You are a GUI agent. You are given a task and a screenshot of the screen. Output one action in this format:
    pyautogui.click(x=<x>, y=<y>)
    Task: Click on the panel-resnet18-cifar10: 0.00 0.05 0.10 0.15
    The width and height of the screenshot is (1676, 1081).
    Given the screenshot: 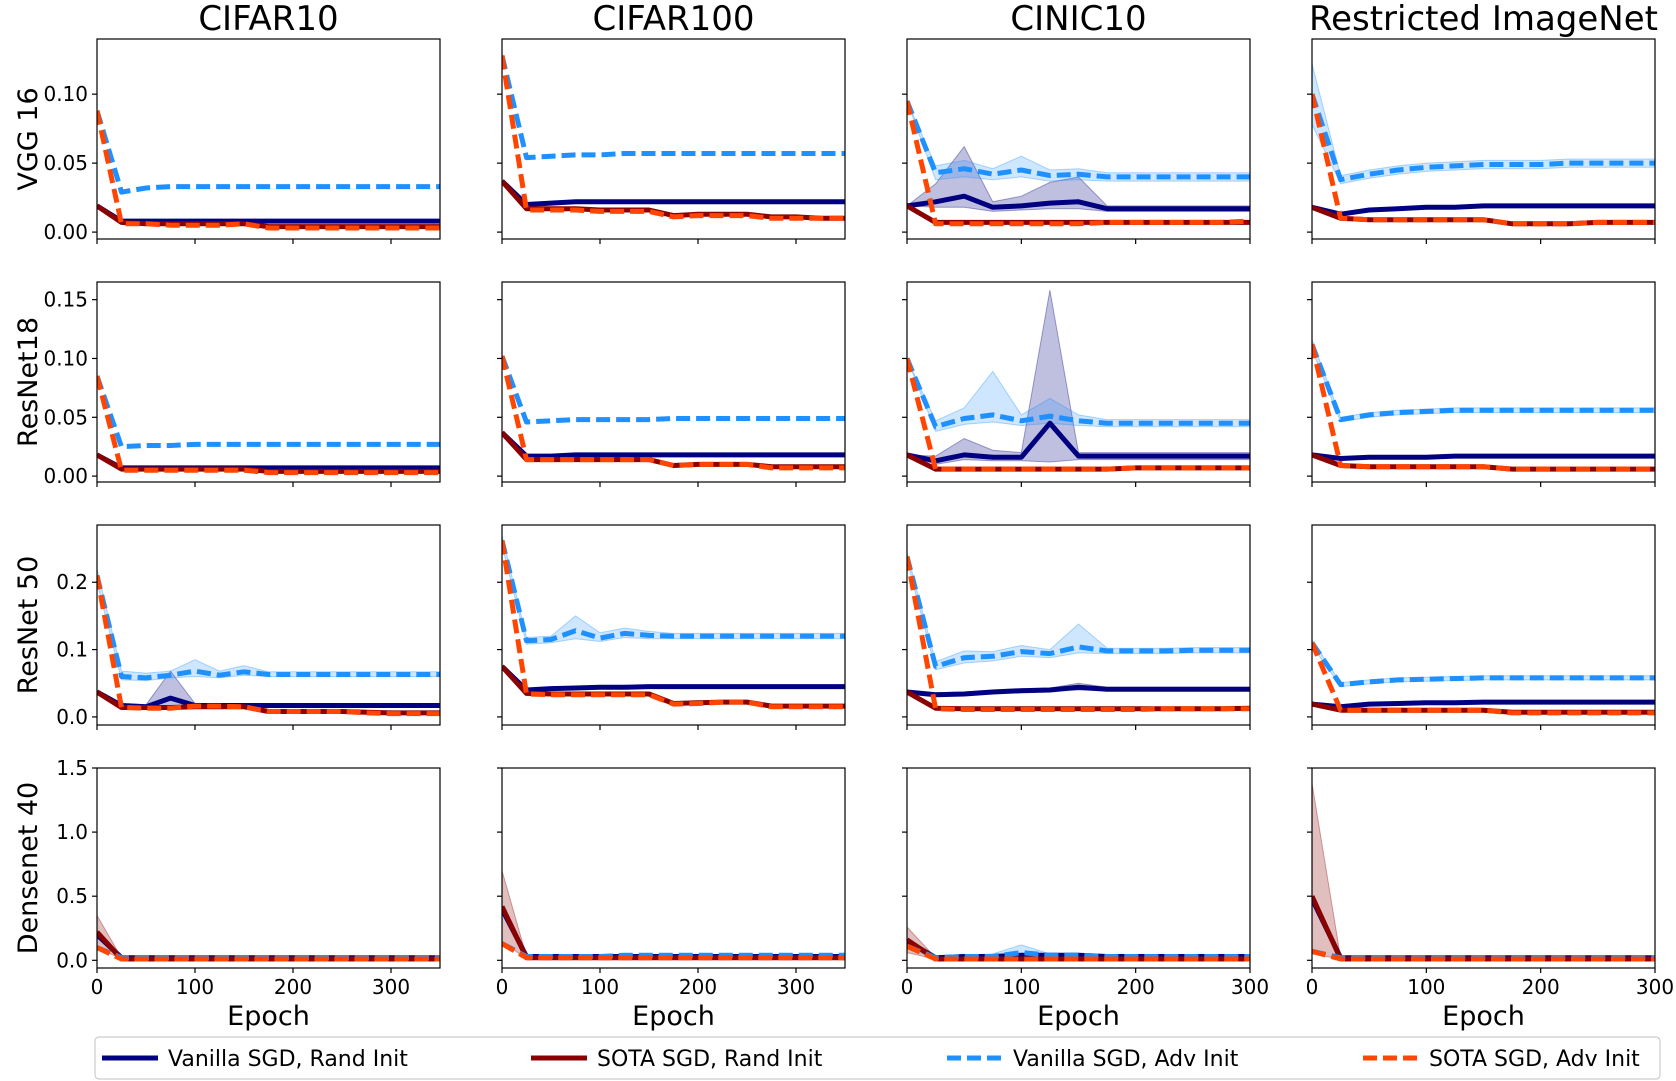 What is the action you would take?
    pyautogui.click(x=242, y=384)
    